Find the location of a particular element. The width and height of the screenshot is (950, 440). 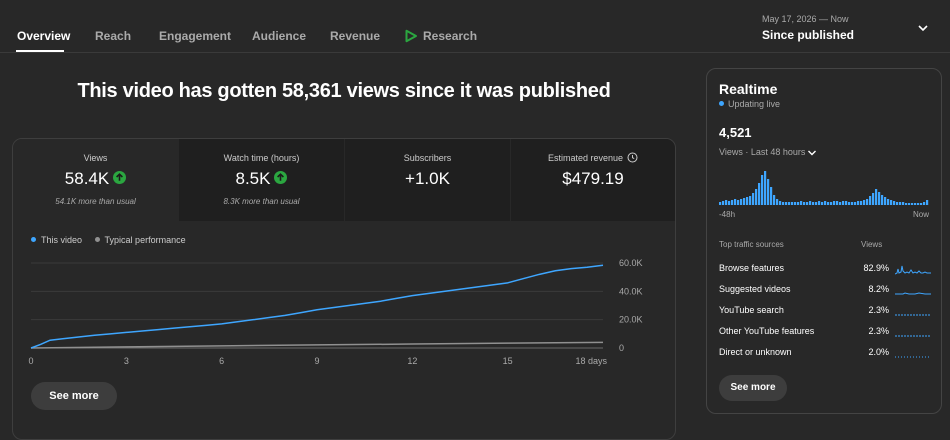

realtime-count: 4,521 is located at coordinates (735, 132).